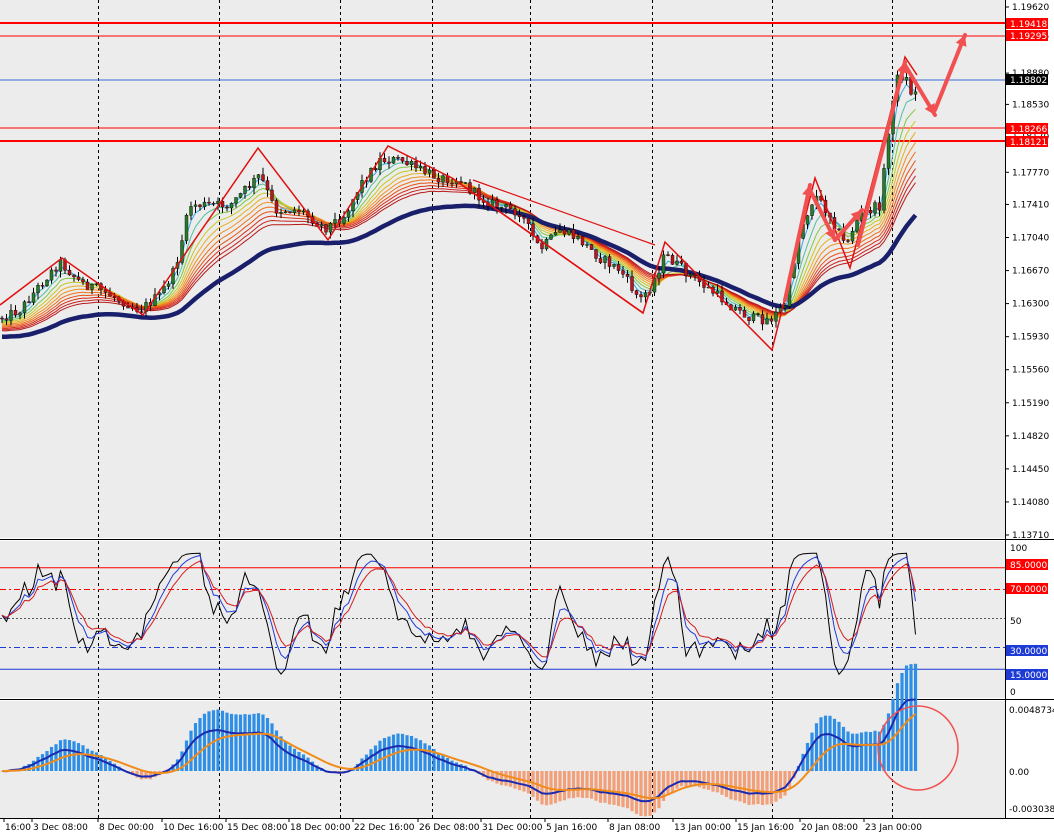  I want to click on time-label: 5 Jan 16:00, so click(572, 828).